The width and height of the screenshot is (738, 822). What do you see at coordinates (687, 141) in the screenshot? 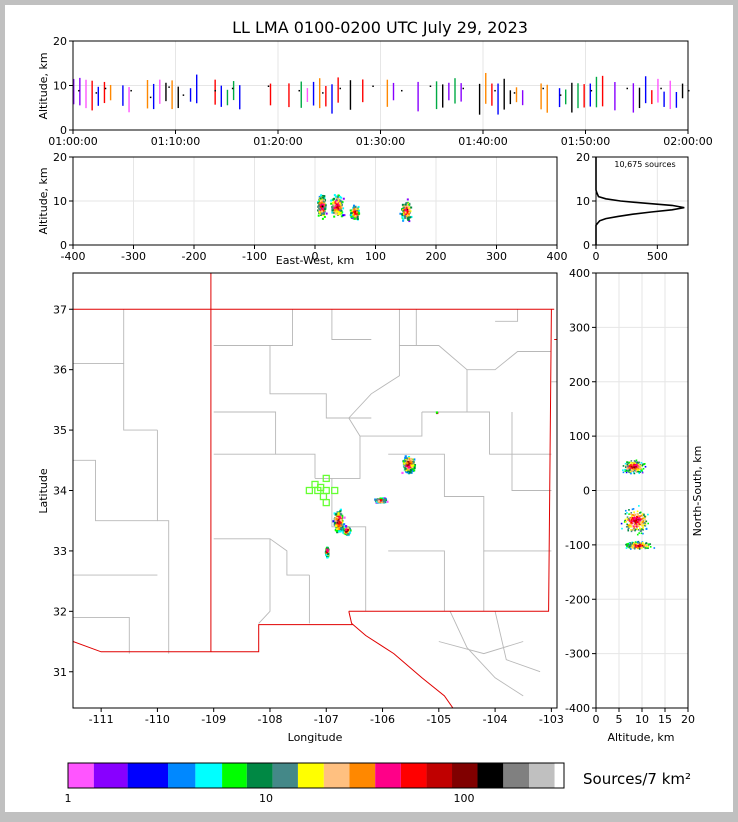
I see `time-tick-label: 02:00:00` at bounding box center [687, 141].